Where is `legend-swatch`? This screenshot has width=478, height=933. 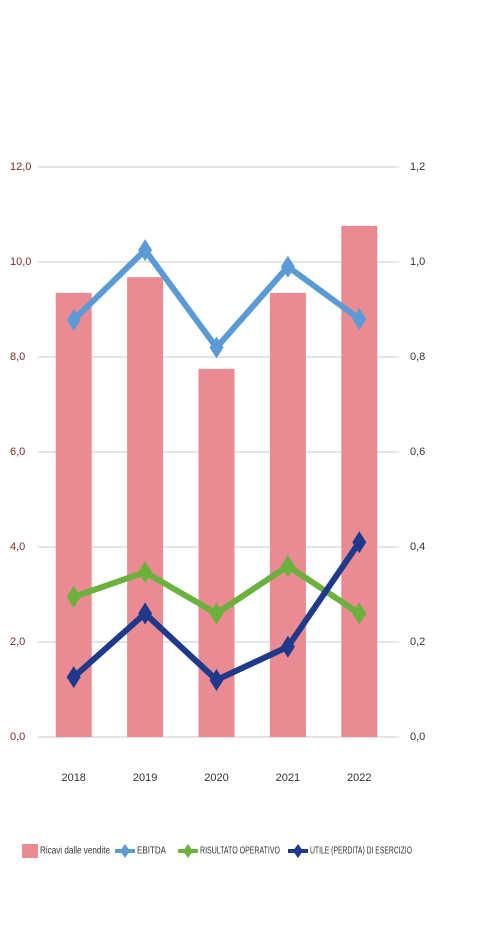 legend-swatch is located at coordinates (30, 851).